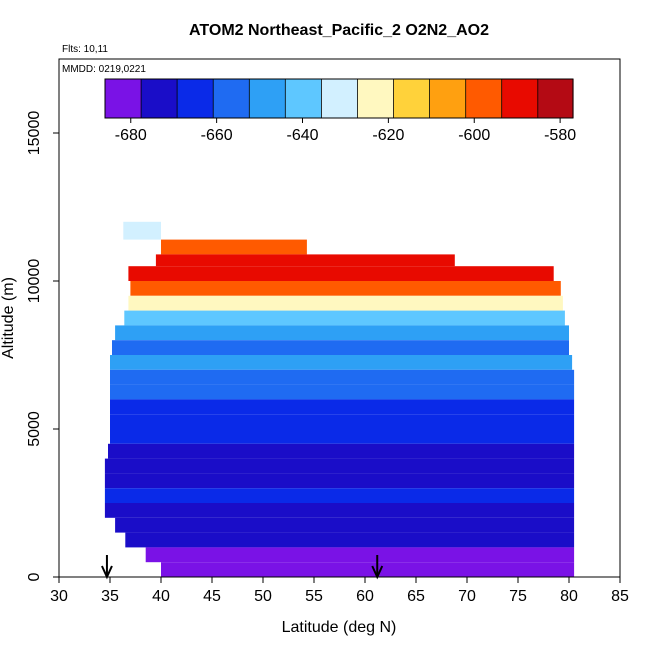 This screenshot has width=650, height=650. What do you see at coordinates (416, 596) in the screenshot?
I see `x-tick-label: 65` at bounding box center [416, 596].